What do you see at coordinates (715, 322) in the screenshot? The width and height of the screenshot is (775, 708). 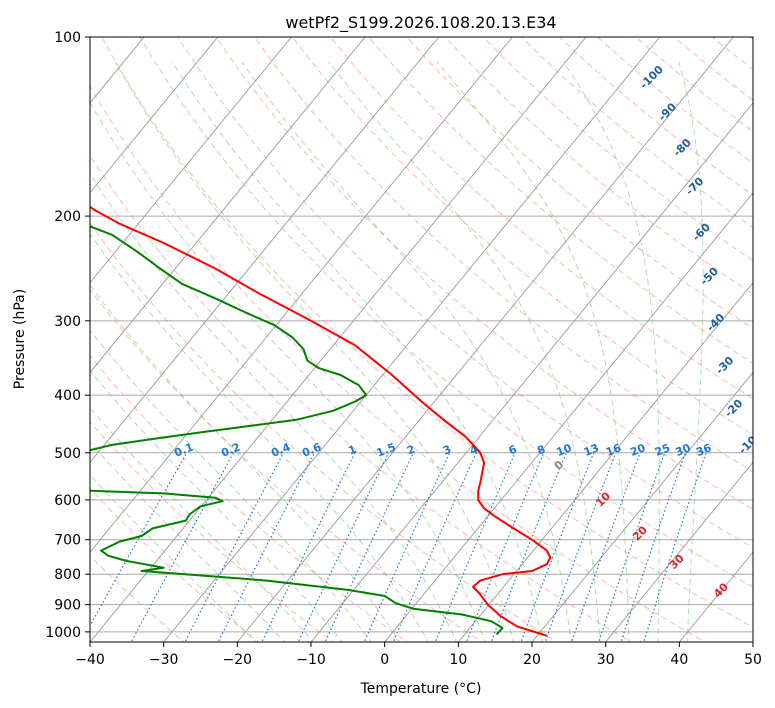 I see `dry-adiabat-label: -40` at bounding box center [715, 322].